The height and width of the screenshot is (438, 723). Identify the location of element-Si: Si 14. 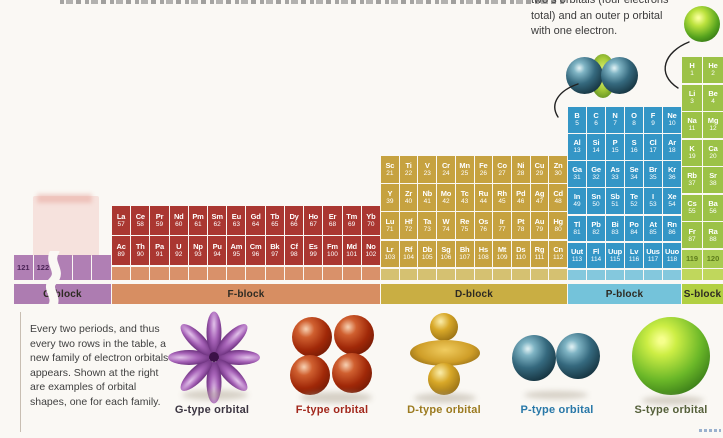
(596, 147).